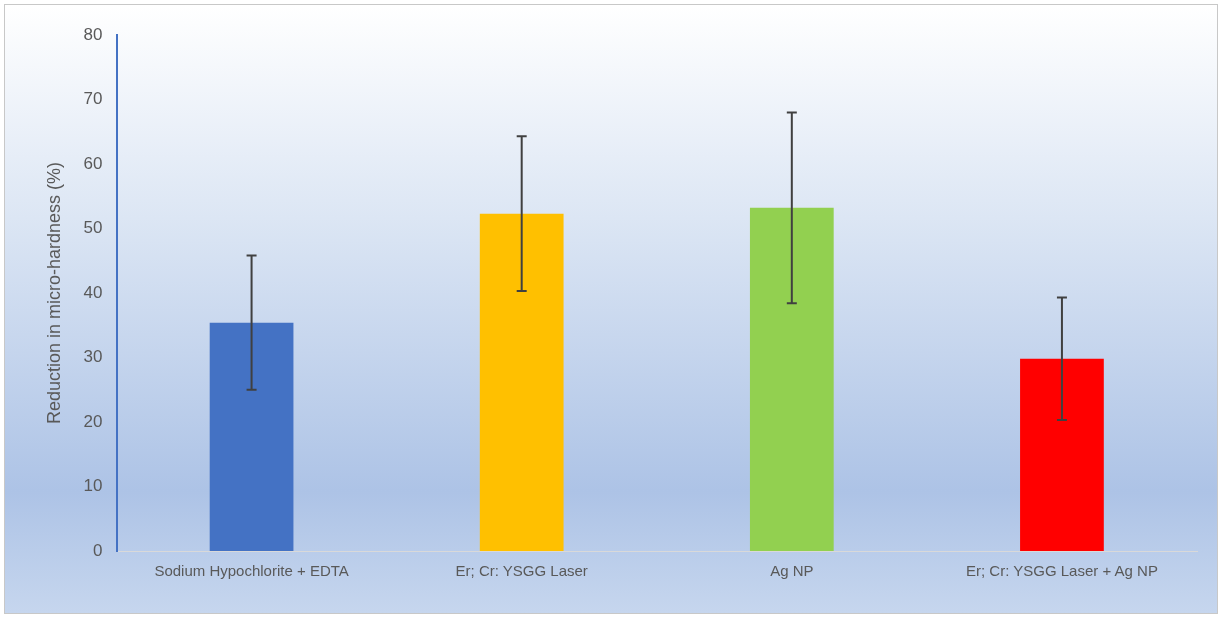 The width and height of the screenshot is (1222, 618). I want to click on y-tick-label: 20, so click(93, 421).